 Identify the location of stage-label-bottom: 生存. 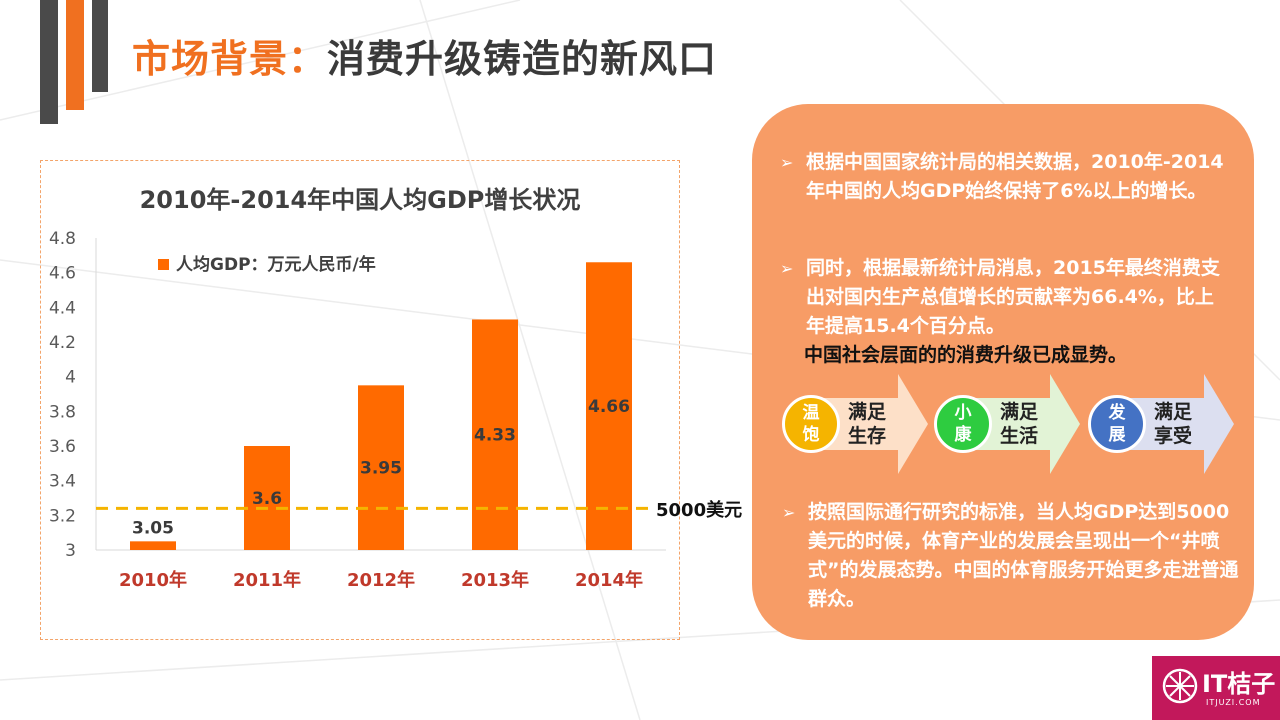
(867, 436).